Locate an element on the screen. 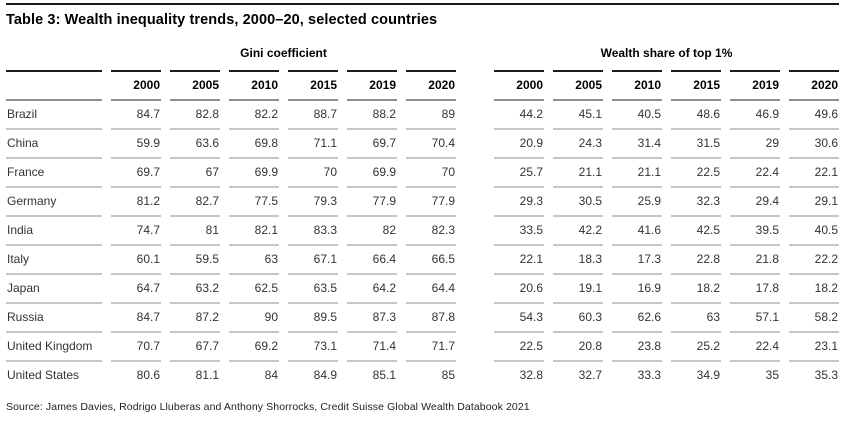  gini-value: 70.4 is located at coordinates (431, 144).